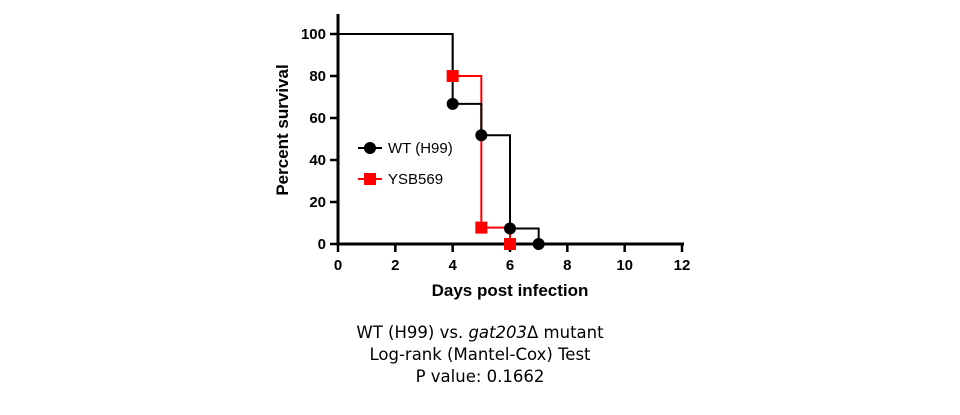 The width and height of the screenshot is (960, 415). I want to click on y-tick-label: 20, so click(317, 202).